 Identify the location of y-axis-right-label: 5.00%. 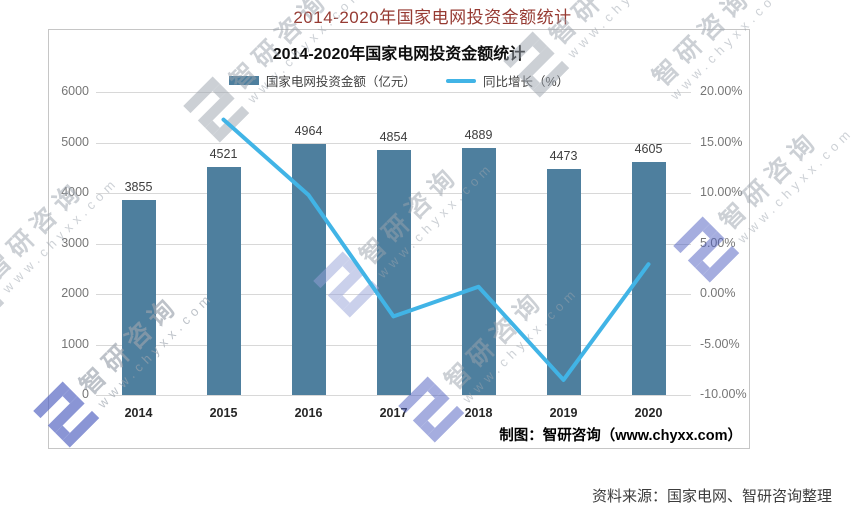
(718, 242).